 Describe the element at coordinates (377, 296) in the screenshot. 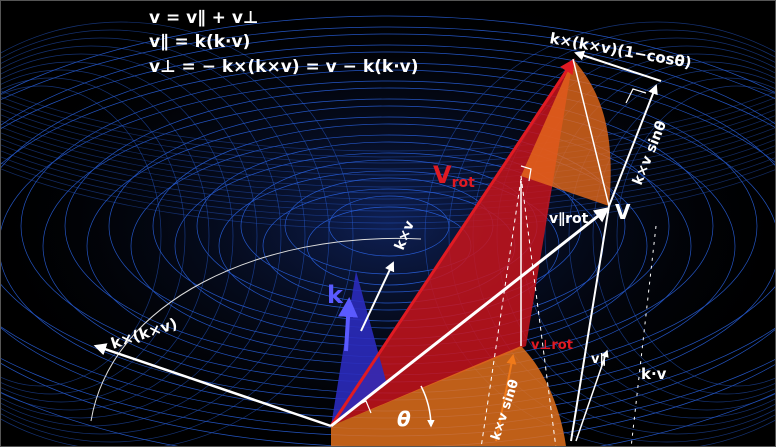

I see `kxv-arrow` at that location.